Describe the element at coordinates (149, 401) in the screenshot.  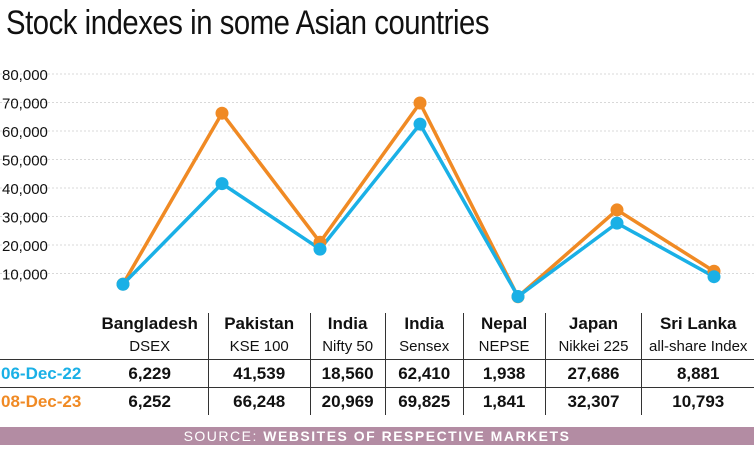
I see `value-cell: 6,252` at that location.